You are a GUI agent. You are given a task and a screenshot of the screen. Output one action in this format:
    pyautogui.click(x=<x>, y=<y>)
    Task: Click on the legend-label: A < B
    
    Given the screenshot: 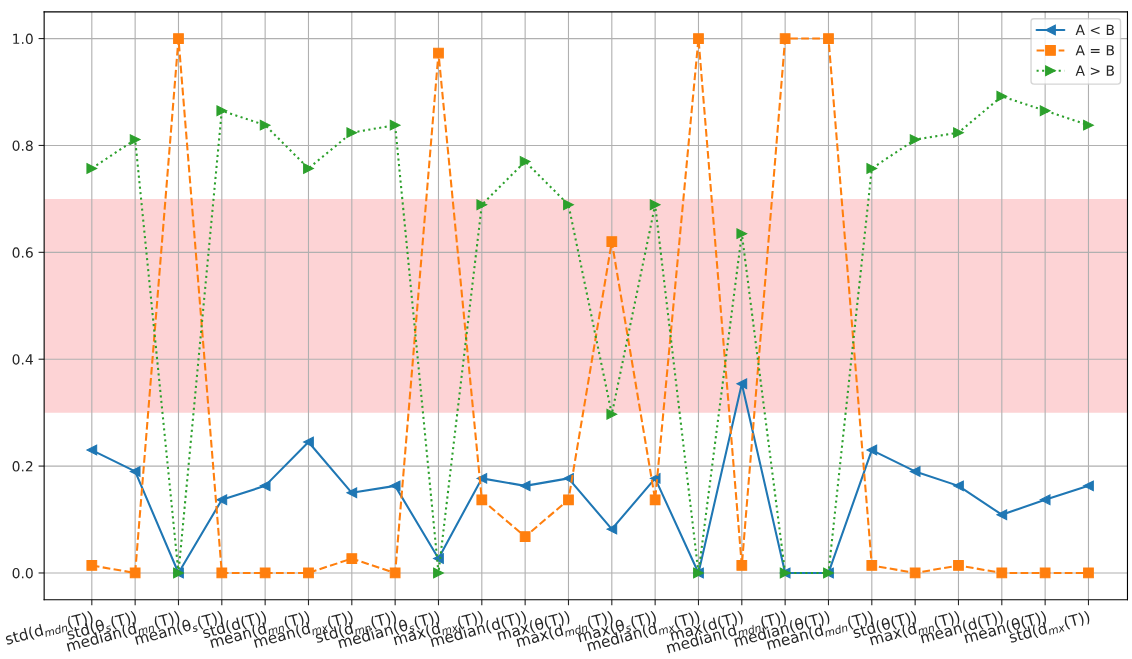 What is the action you would take?
    pyautogui.click(x=1094, y=29)
    